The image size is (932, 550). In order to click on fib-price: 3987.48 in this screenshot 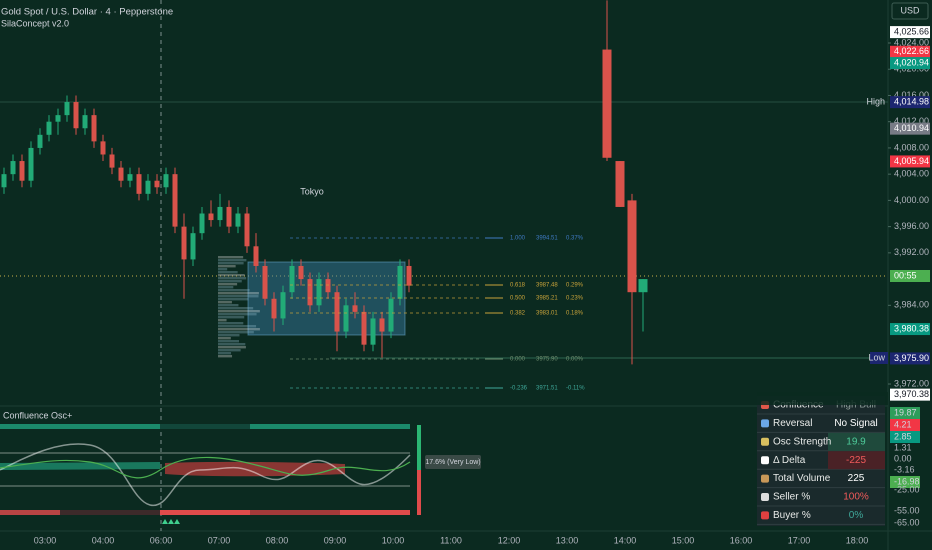, I will do `click(547, 286)`.